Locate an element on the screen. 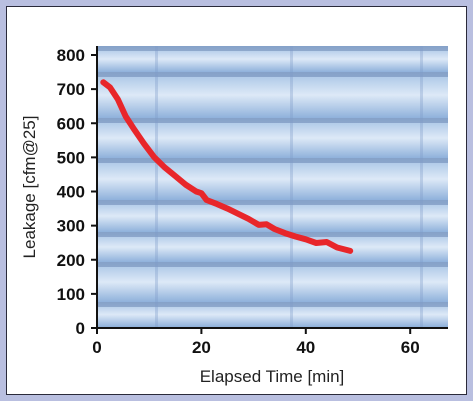 This screenshot has height=401, width=473. y-tick-label: 400 is located at coordinates (71, 192).